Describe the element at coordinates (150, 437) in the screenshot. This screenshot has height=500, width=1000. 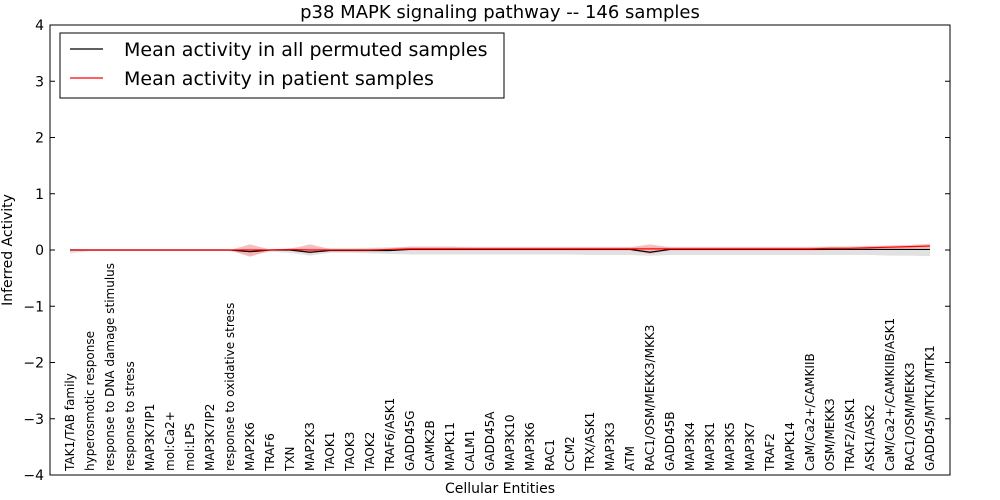
I see `x-tick-label: MAP3K7IP1` at that location.